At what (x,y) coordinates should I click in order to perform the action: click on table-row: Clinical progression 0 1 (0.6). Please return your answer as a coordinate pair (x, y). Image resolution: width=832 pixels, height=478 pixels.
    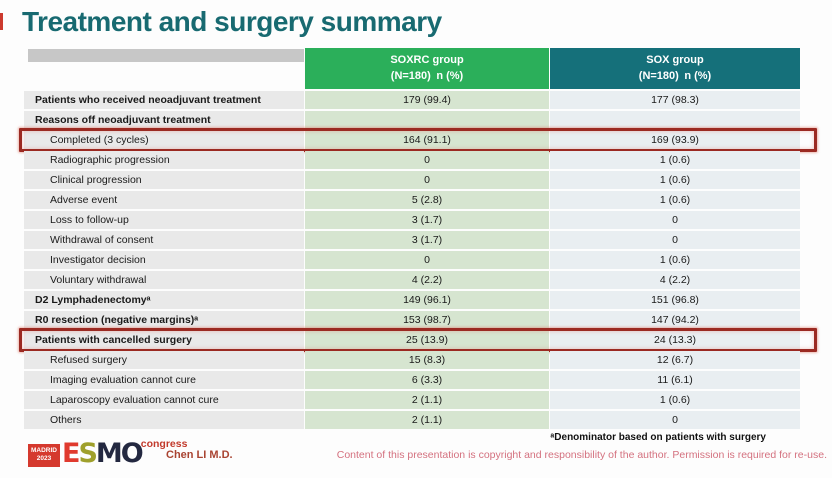
    Looking at the image, I should click on (412, 180).